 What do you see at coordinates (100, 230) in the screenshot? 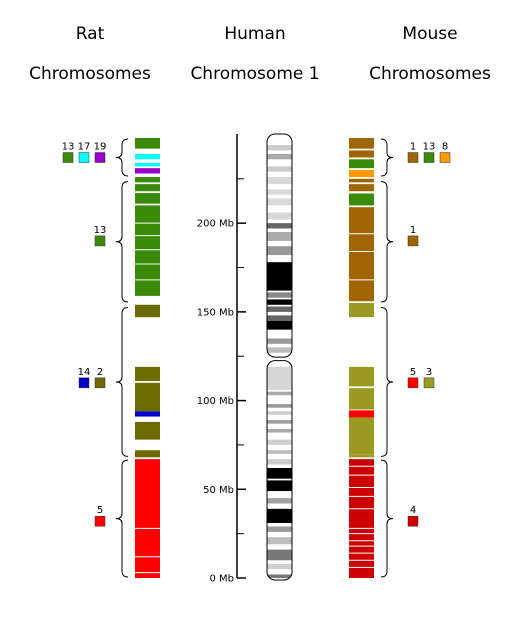
I see `rat-key-label: 13` at bounding box center [100, 230].